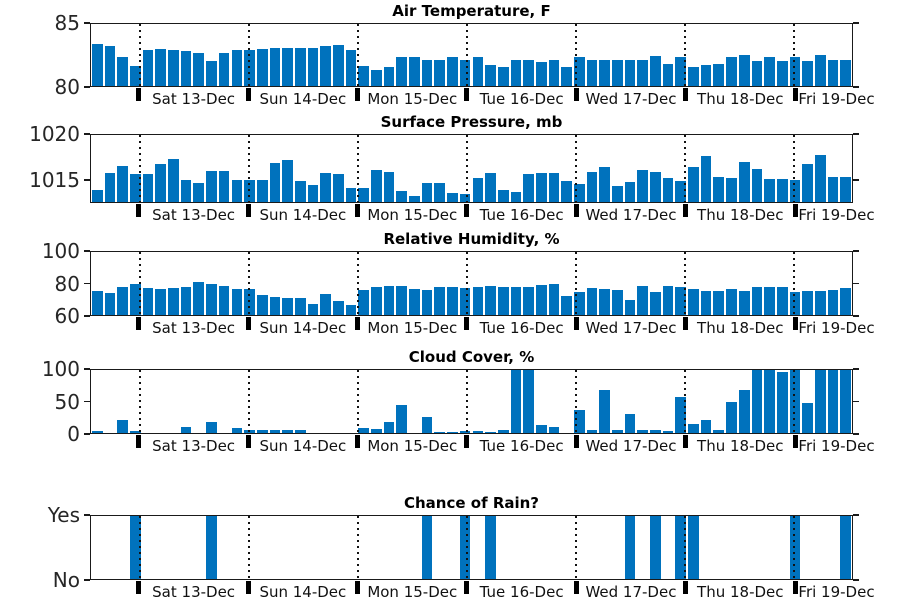 This screenshot has height=600, width=900. Describe the element at coordinates (471, 239) in the screenshot. I see `chart-title: Relative Humidity, %` at that location.